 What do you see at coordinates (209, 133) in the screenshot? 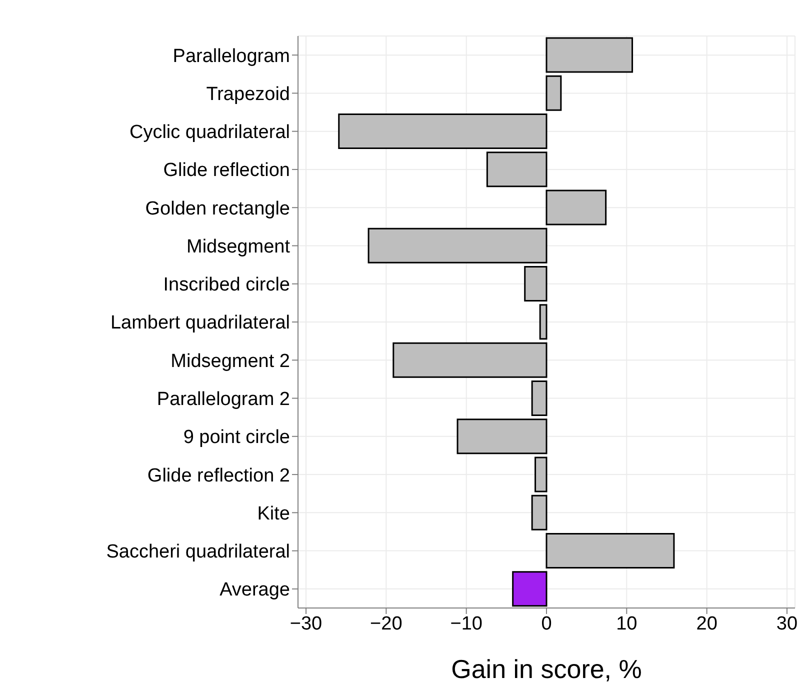
I see `y-tick-label: Cyclic quadrilateral` at bounding box center [209, 133].